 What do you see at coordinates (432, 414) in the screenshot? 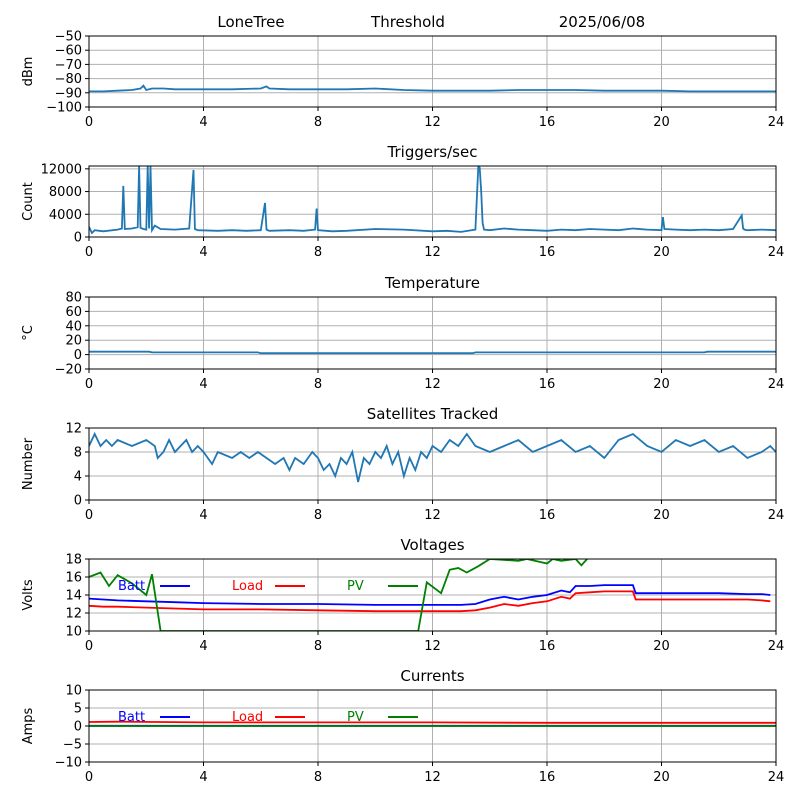
I see `chart-title: Satellites Tracked` at bounding box center [432, 414].